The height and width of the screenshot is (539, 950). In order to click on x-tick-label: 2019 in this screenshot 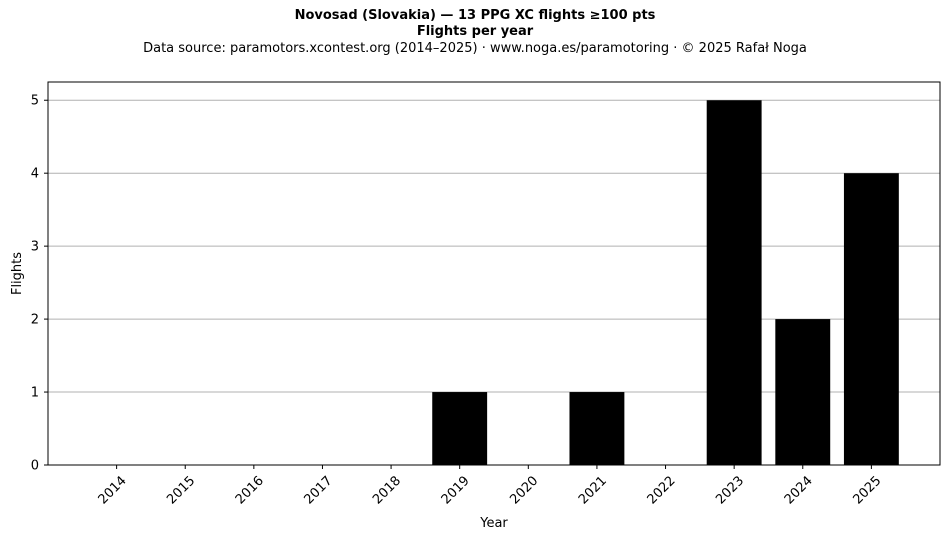, I will do `click(456, 490)`.